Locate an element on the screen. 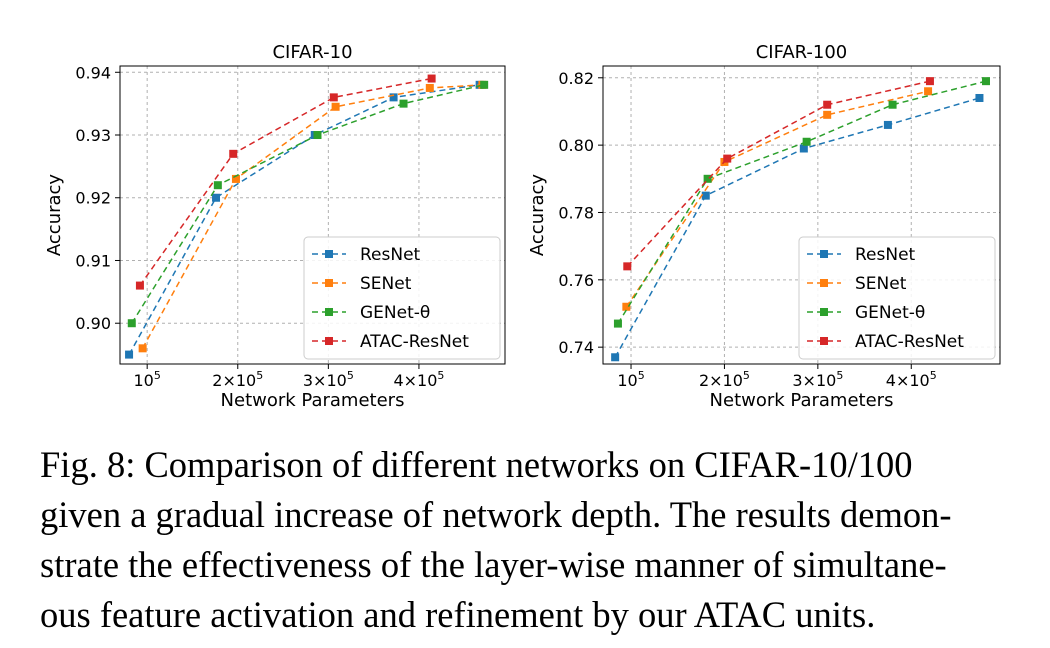 The height and width of the screenshot is (648, 1050). y-tick-label: 0.82 is located at coordinates (576, 78).